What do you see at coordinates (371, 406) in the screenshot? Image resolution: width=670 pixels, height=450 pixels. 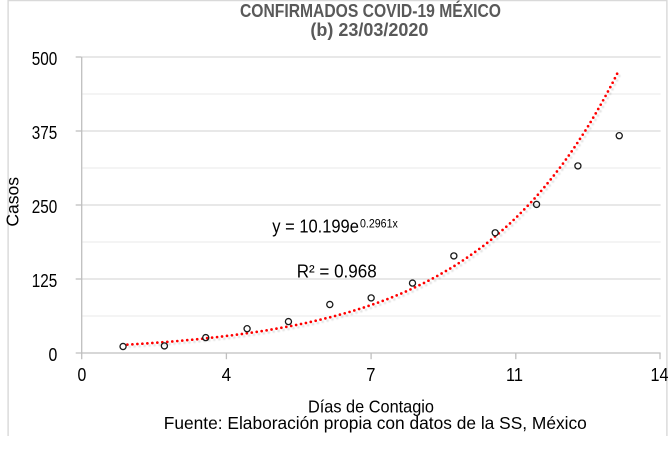 I see `svg-text: Días de Contagio` at bounding box center [371, 406].